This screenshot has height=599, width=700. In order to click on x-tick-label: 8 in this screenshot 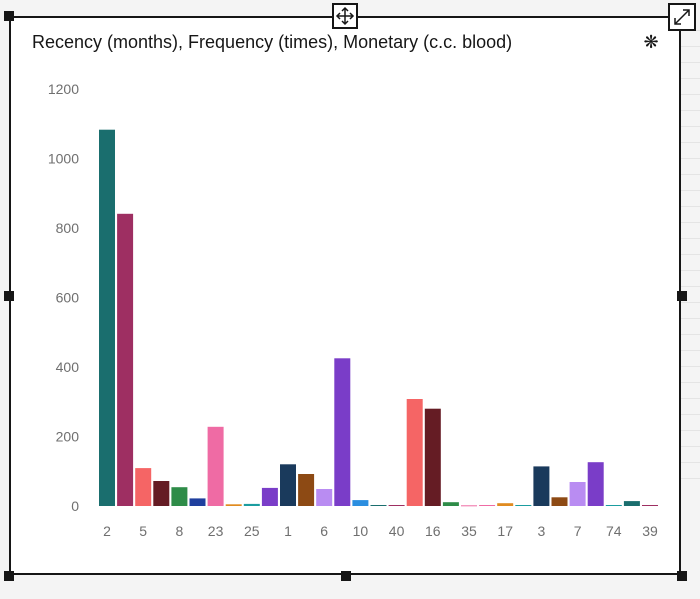, I will do `click(180, 531)`.